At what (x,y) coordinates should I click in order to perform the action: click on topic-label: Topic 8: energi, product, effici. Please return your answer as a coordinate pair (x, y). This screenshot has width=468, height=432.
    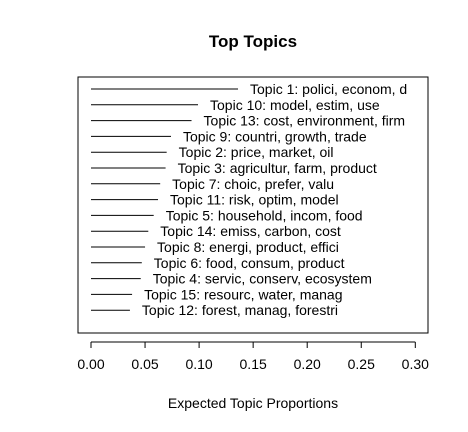
    Looking at the image, I should click on (248, 247).